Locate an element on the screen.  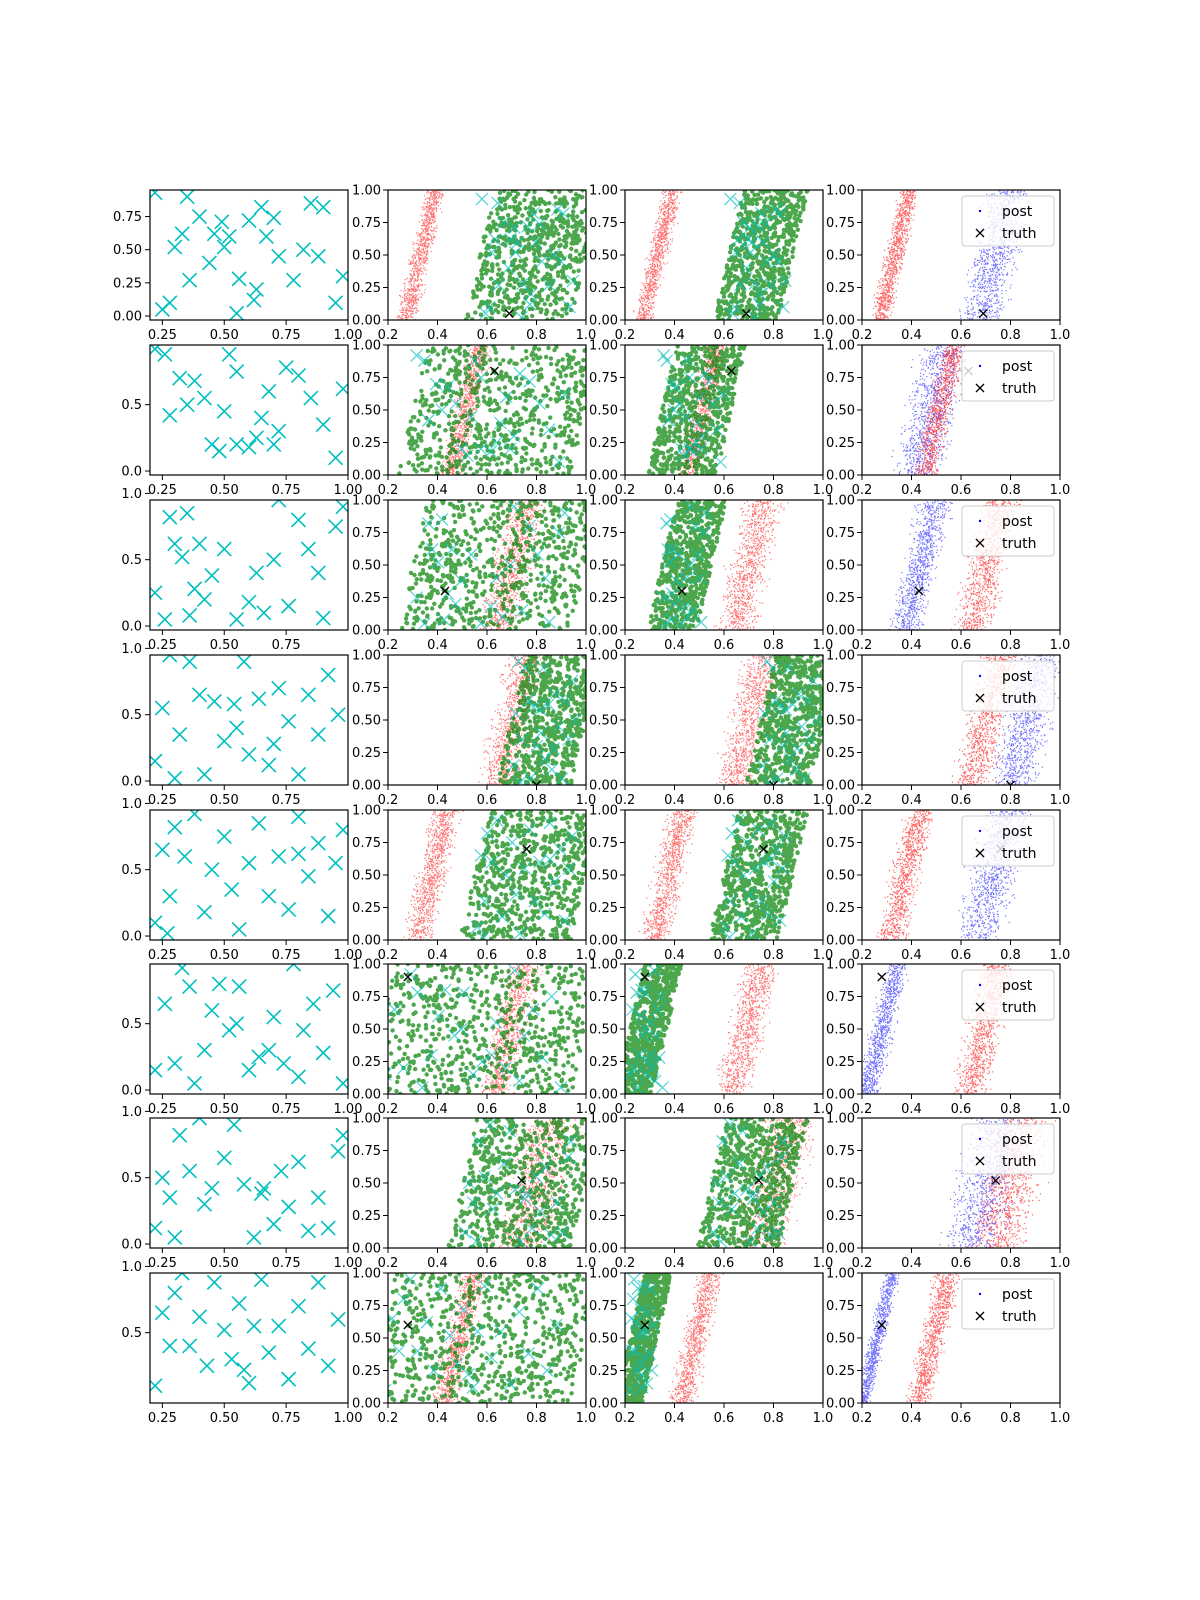
x-tick-label: 0.75 is located at coordinates (286, 800).